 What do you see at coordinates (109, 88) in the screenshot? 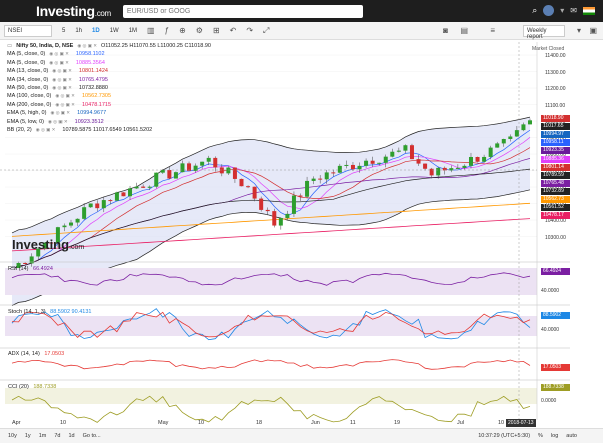
I see `legend-row: MA (50, close, 0) ◉ ◎ ▣ ✕ 10732.8880` at bounding box center [109, 88].